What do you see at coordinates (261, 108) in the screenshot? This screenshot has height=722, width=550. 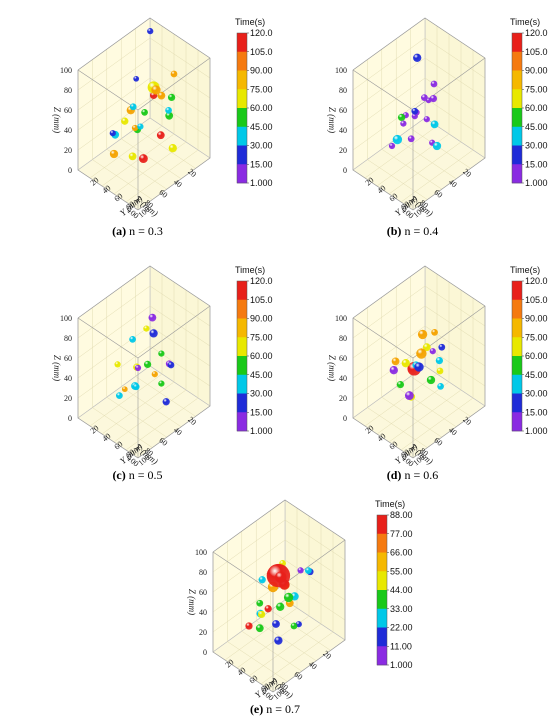 I see `colorbar-tick-label: 60.00` at bounding box center [261, 108].